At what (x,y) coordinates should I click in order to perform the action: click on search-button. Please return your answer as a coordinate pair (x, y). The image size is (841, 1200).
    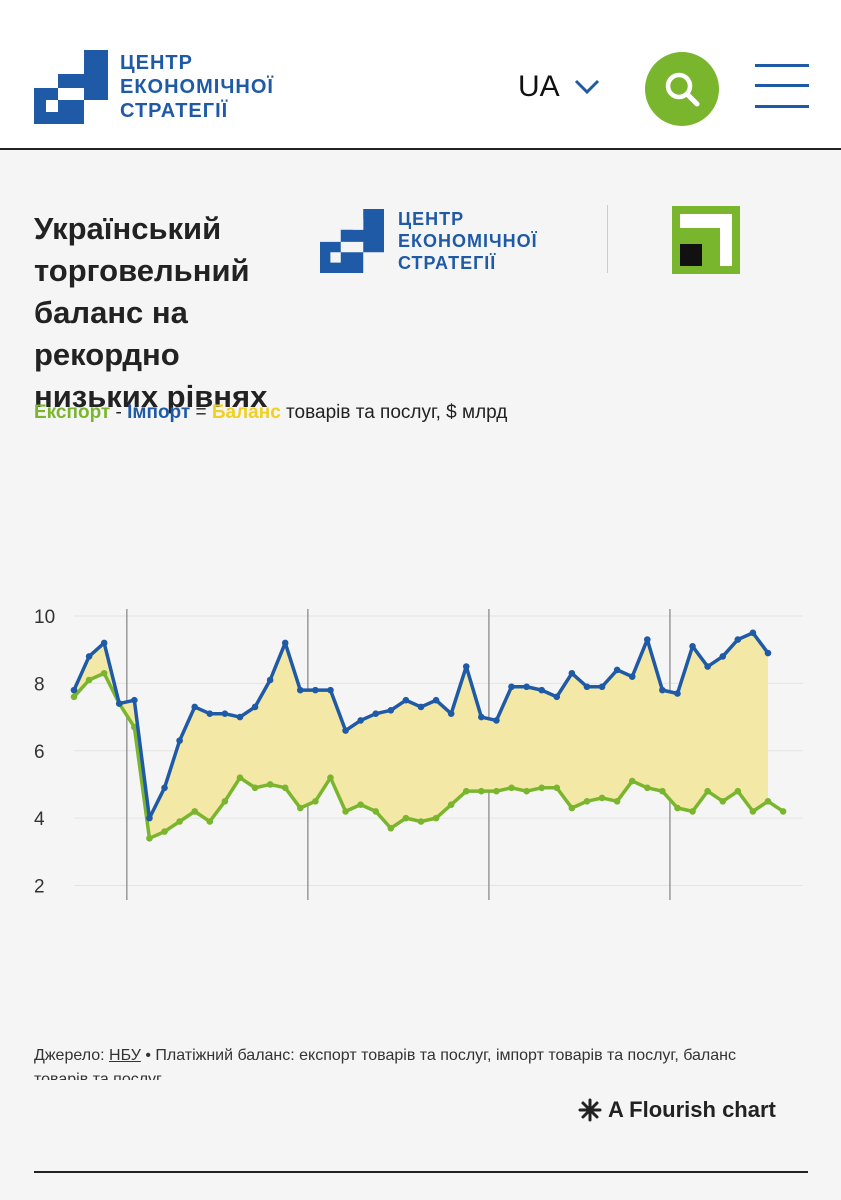
    Looking at the image, I should click on (682, 89).